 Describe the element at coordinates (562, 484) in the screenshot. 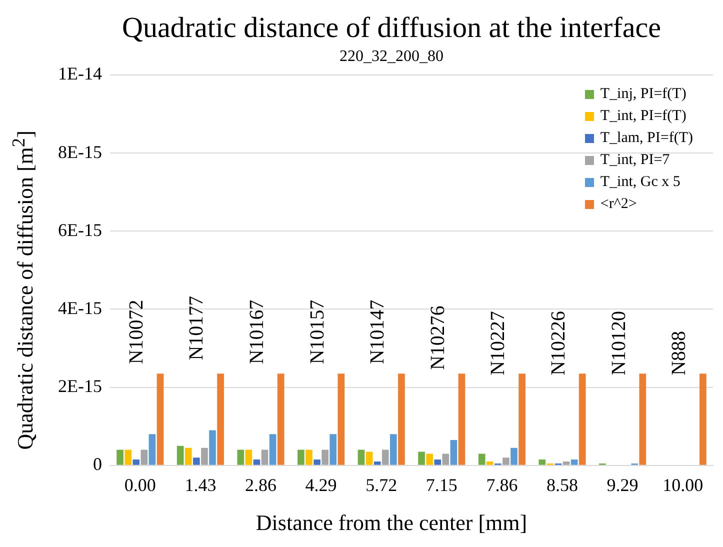

I see `x-tick-label: 8.58` at that location.